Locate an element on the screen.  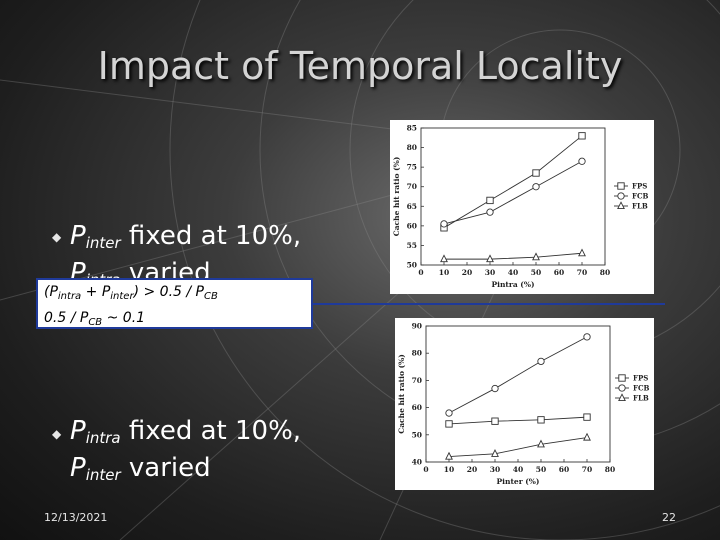
callout-connector-line is located at coordinates (489, 304).